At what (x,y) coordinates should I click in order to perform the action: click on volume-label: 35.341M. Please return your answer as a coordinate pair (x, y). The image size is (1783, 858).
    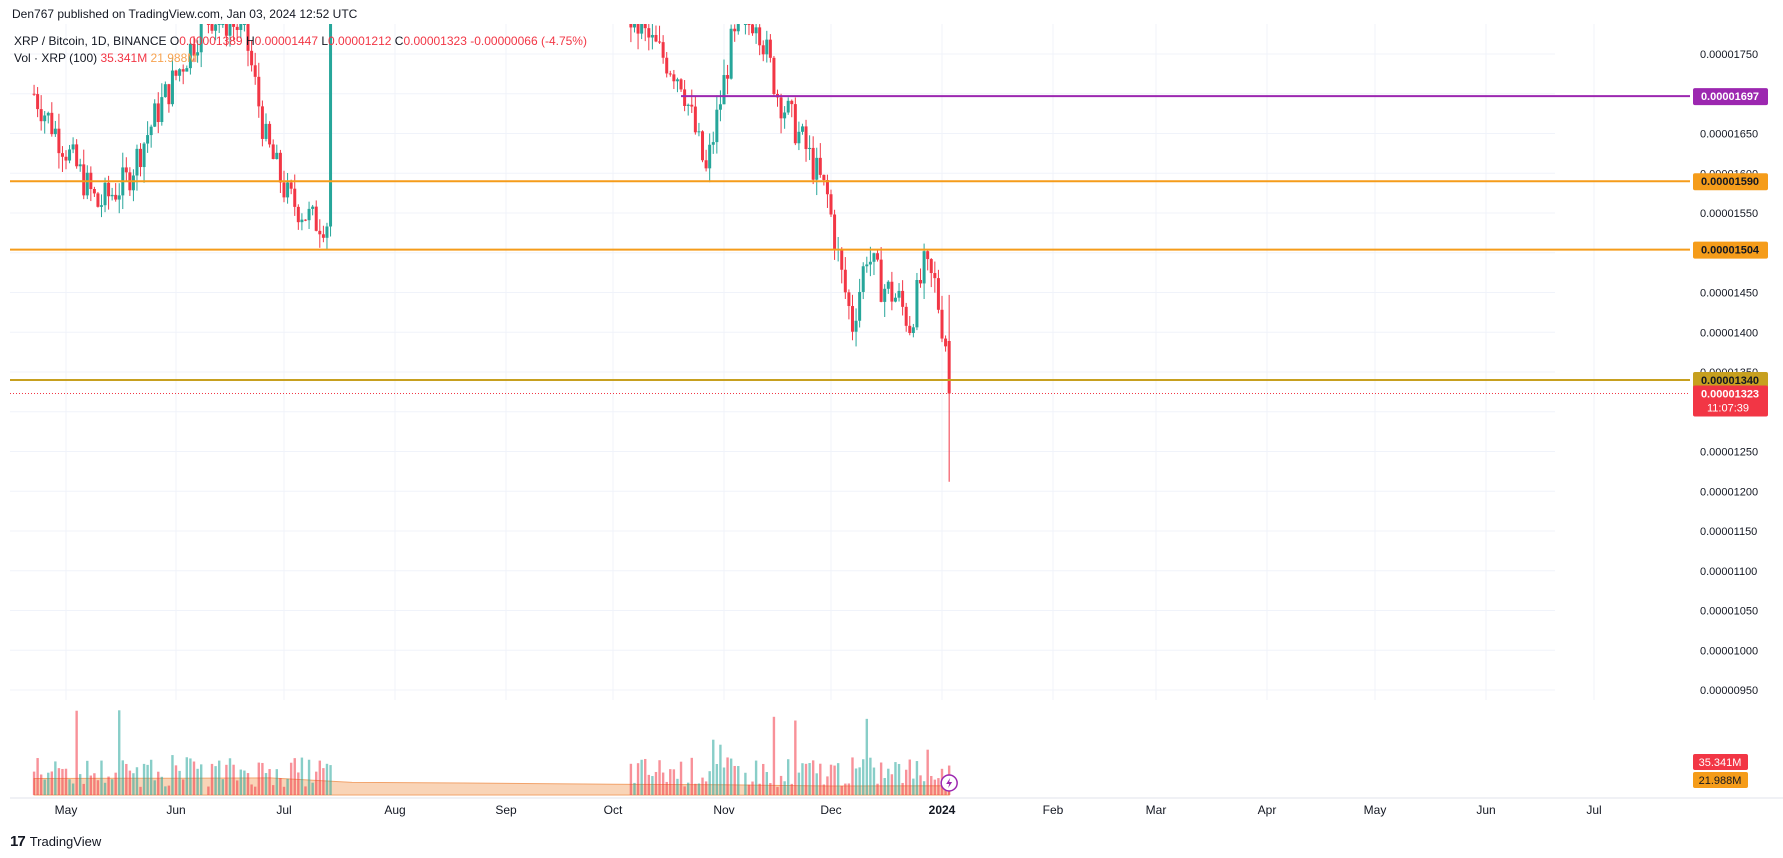
    Looking at the image, I should click on (1720, 763).